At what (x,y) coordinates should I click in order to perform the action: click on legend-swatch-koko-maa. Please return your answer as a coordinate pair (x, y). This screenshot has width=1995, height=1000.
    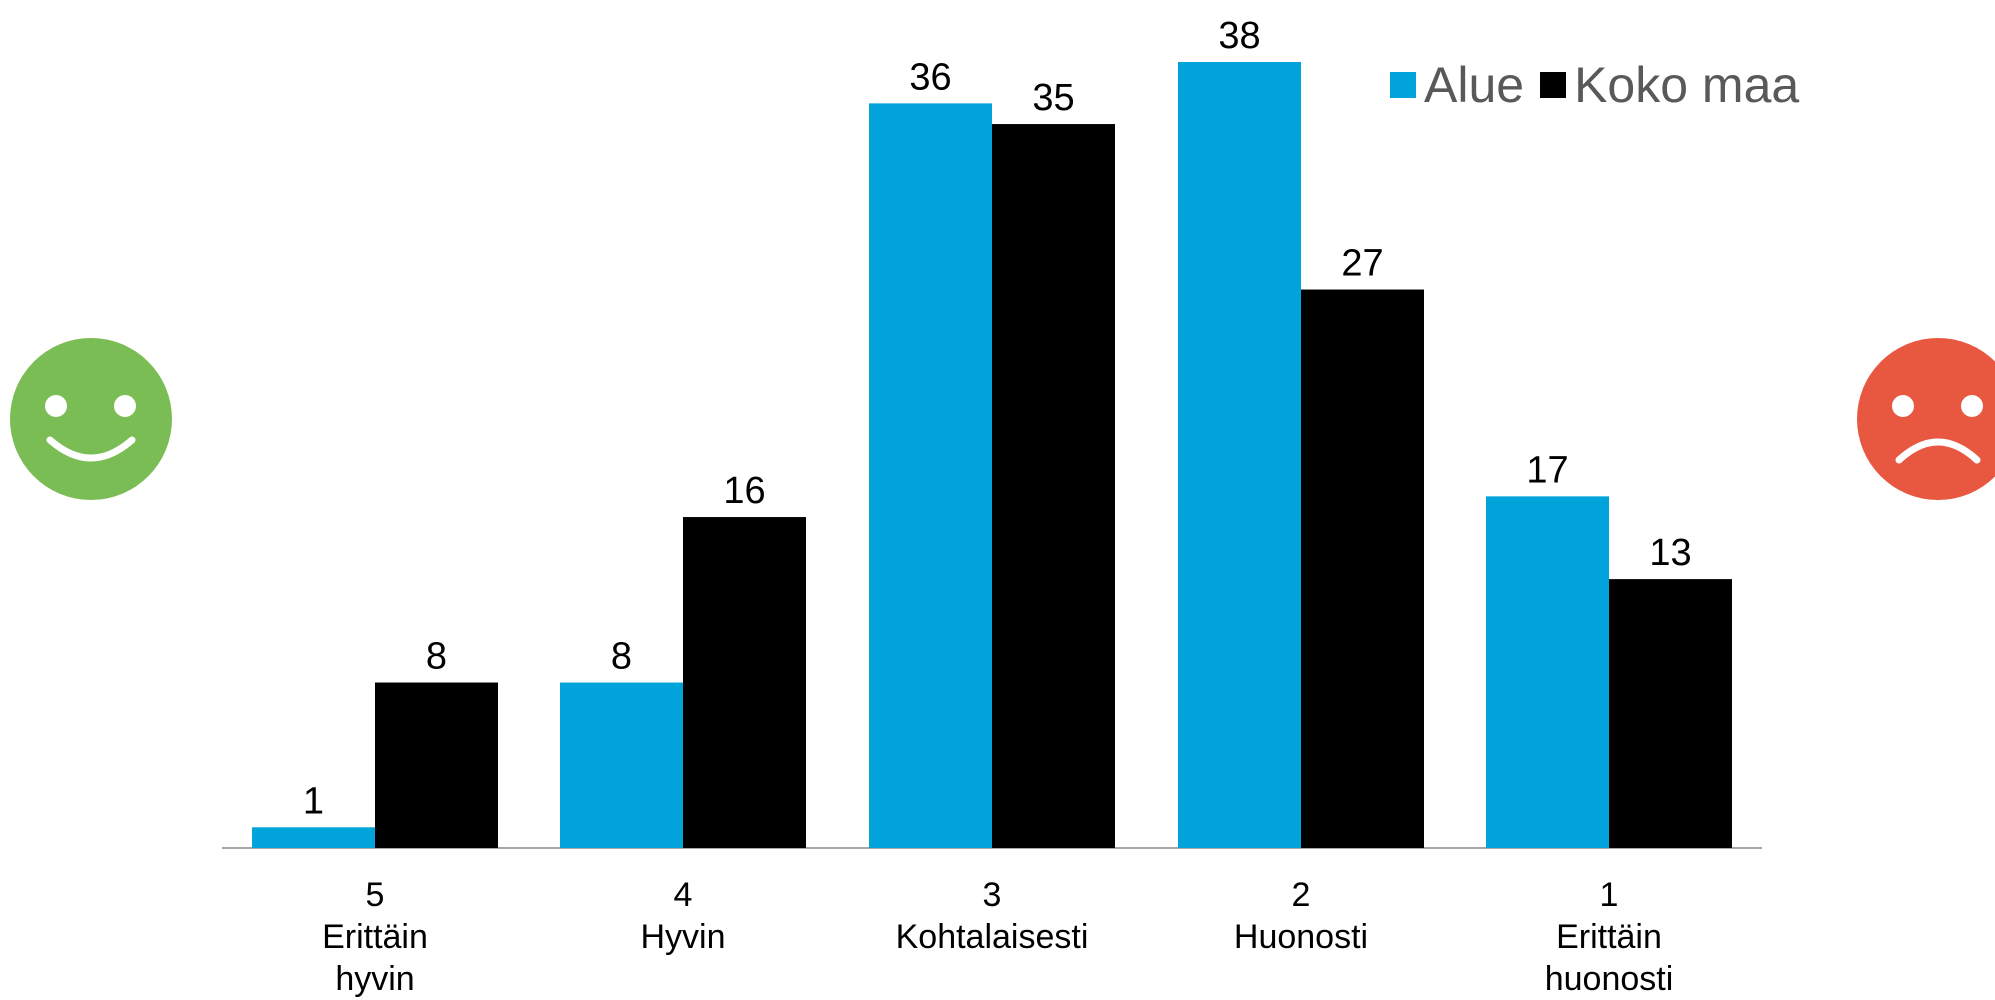
    Looking at the image, I should click on (1553, 85).